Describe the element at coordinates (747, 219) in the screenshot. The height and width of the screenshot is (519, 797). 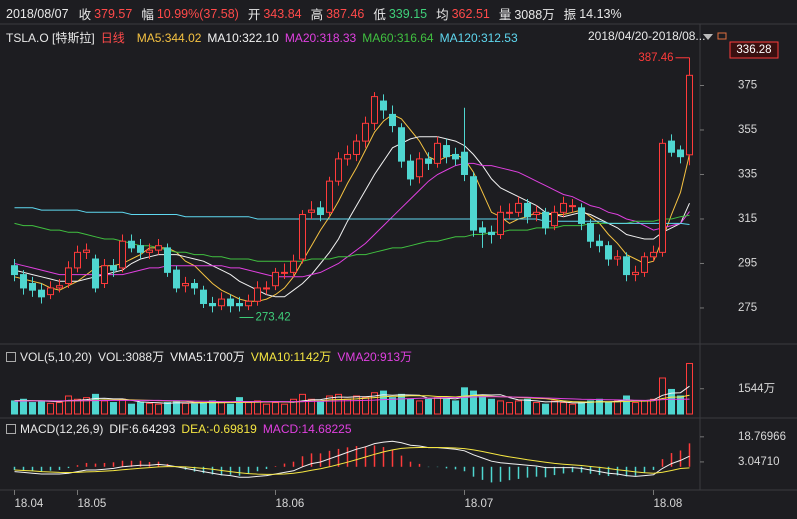
I see `y-tick-label: 315` at that location.